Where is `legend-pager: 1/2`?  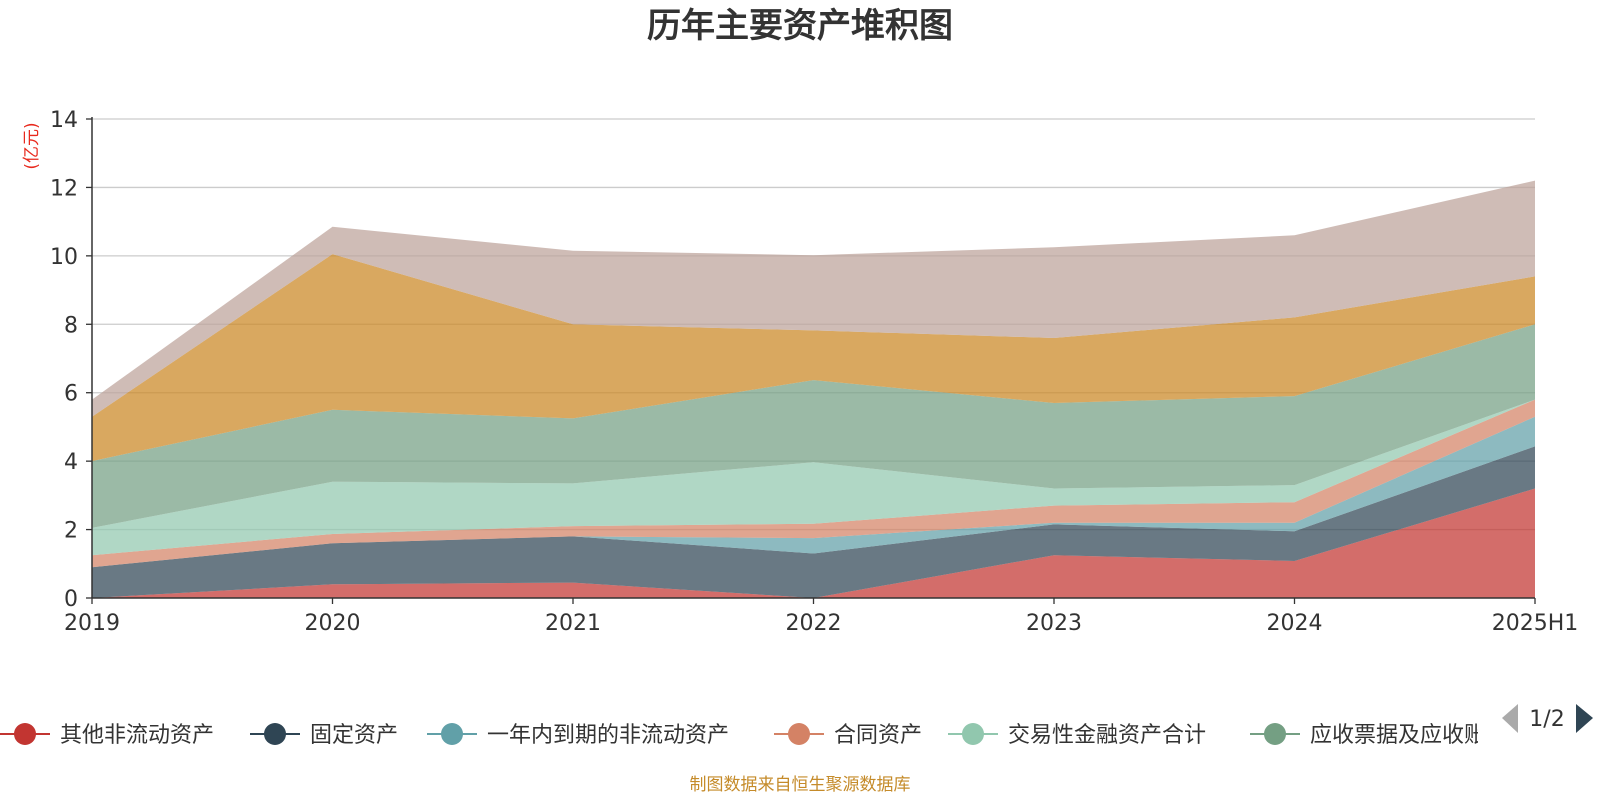
legend-pager: 1/2 is located at coordinates (1547, 718).